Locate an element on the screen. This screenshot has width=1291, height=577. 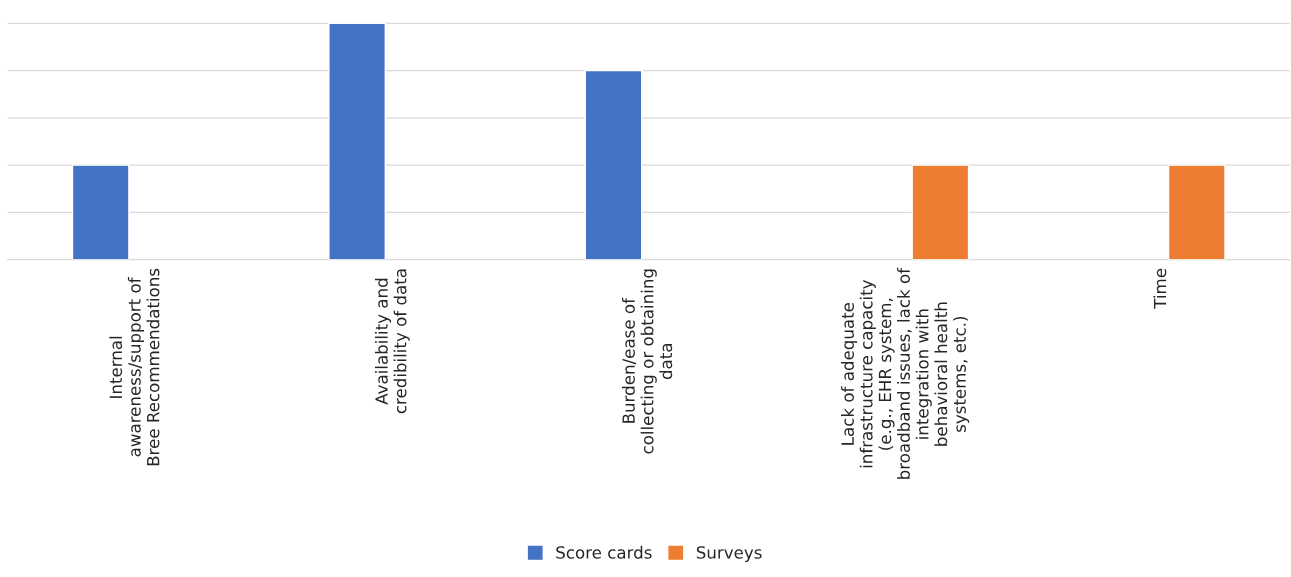
x-tick-label: Time is located at coordinates (1160, 288).